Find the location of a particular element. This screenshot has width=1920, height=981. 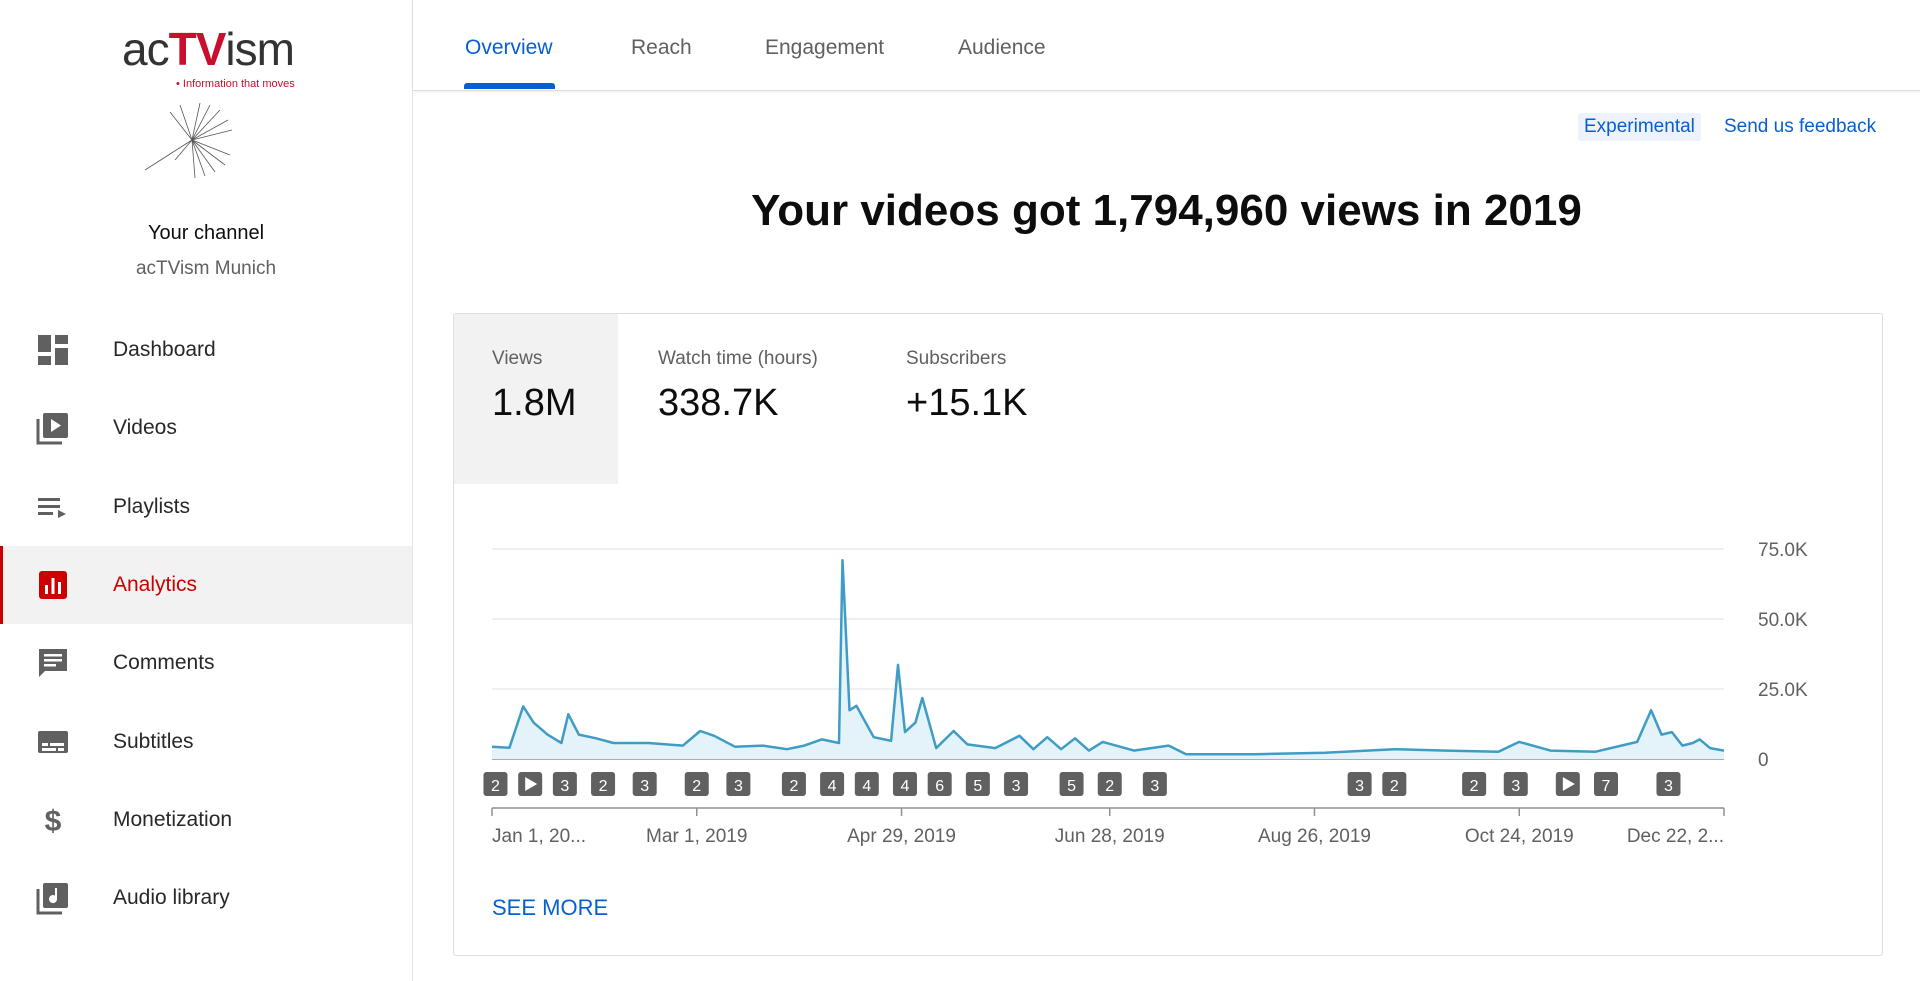

metric-label: Watch time (hours) is located at coordinates (738, 358).